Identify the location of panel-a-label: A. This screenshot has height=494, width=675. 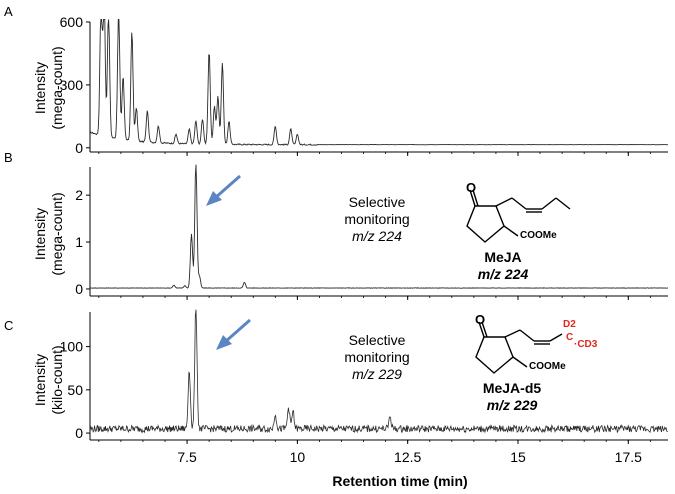
(8, 11).